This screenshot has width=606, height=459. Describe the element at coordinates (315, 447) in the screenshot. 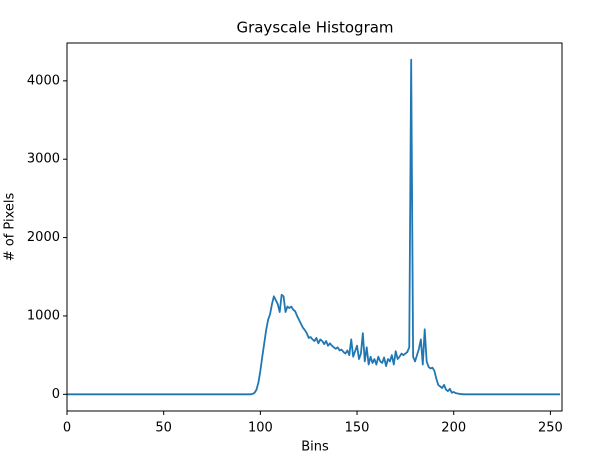

I see `x-axis-label: Bins` at that location.